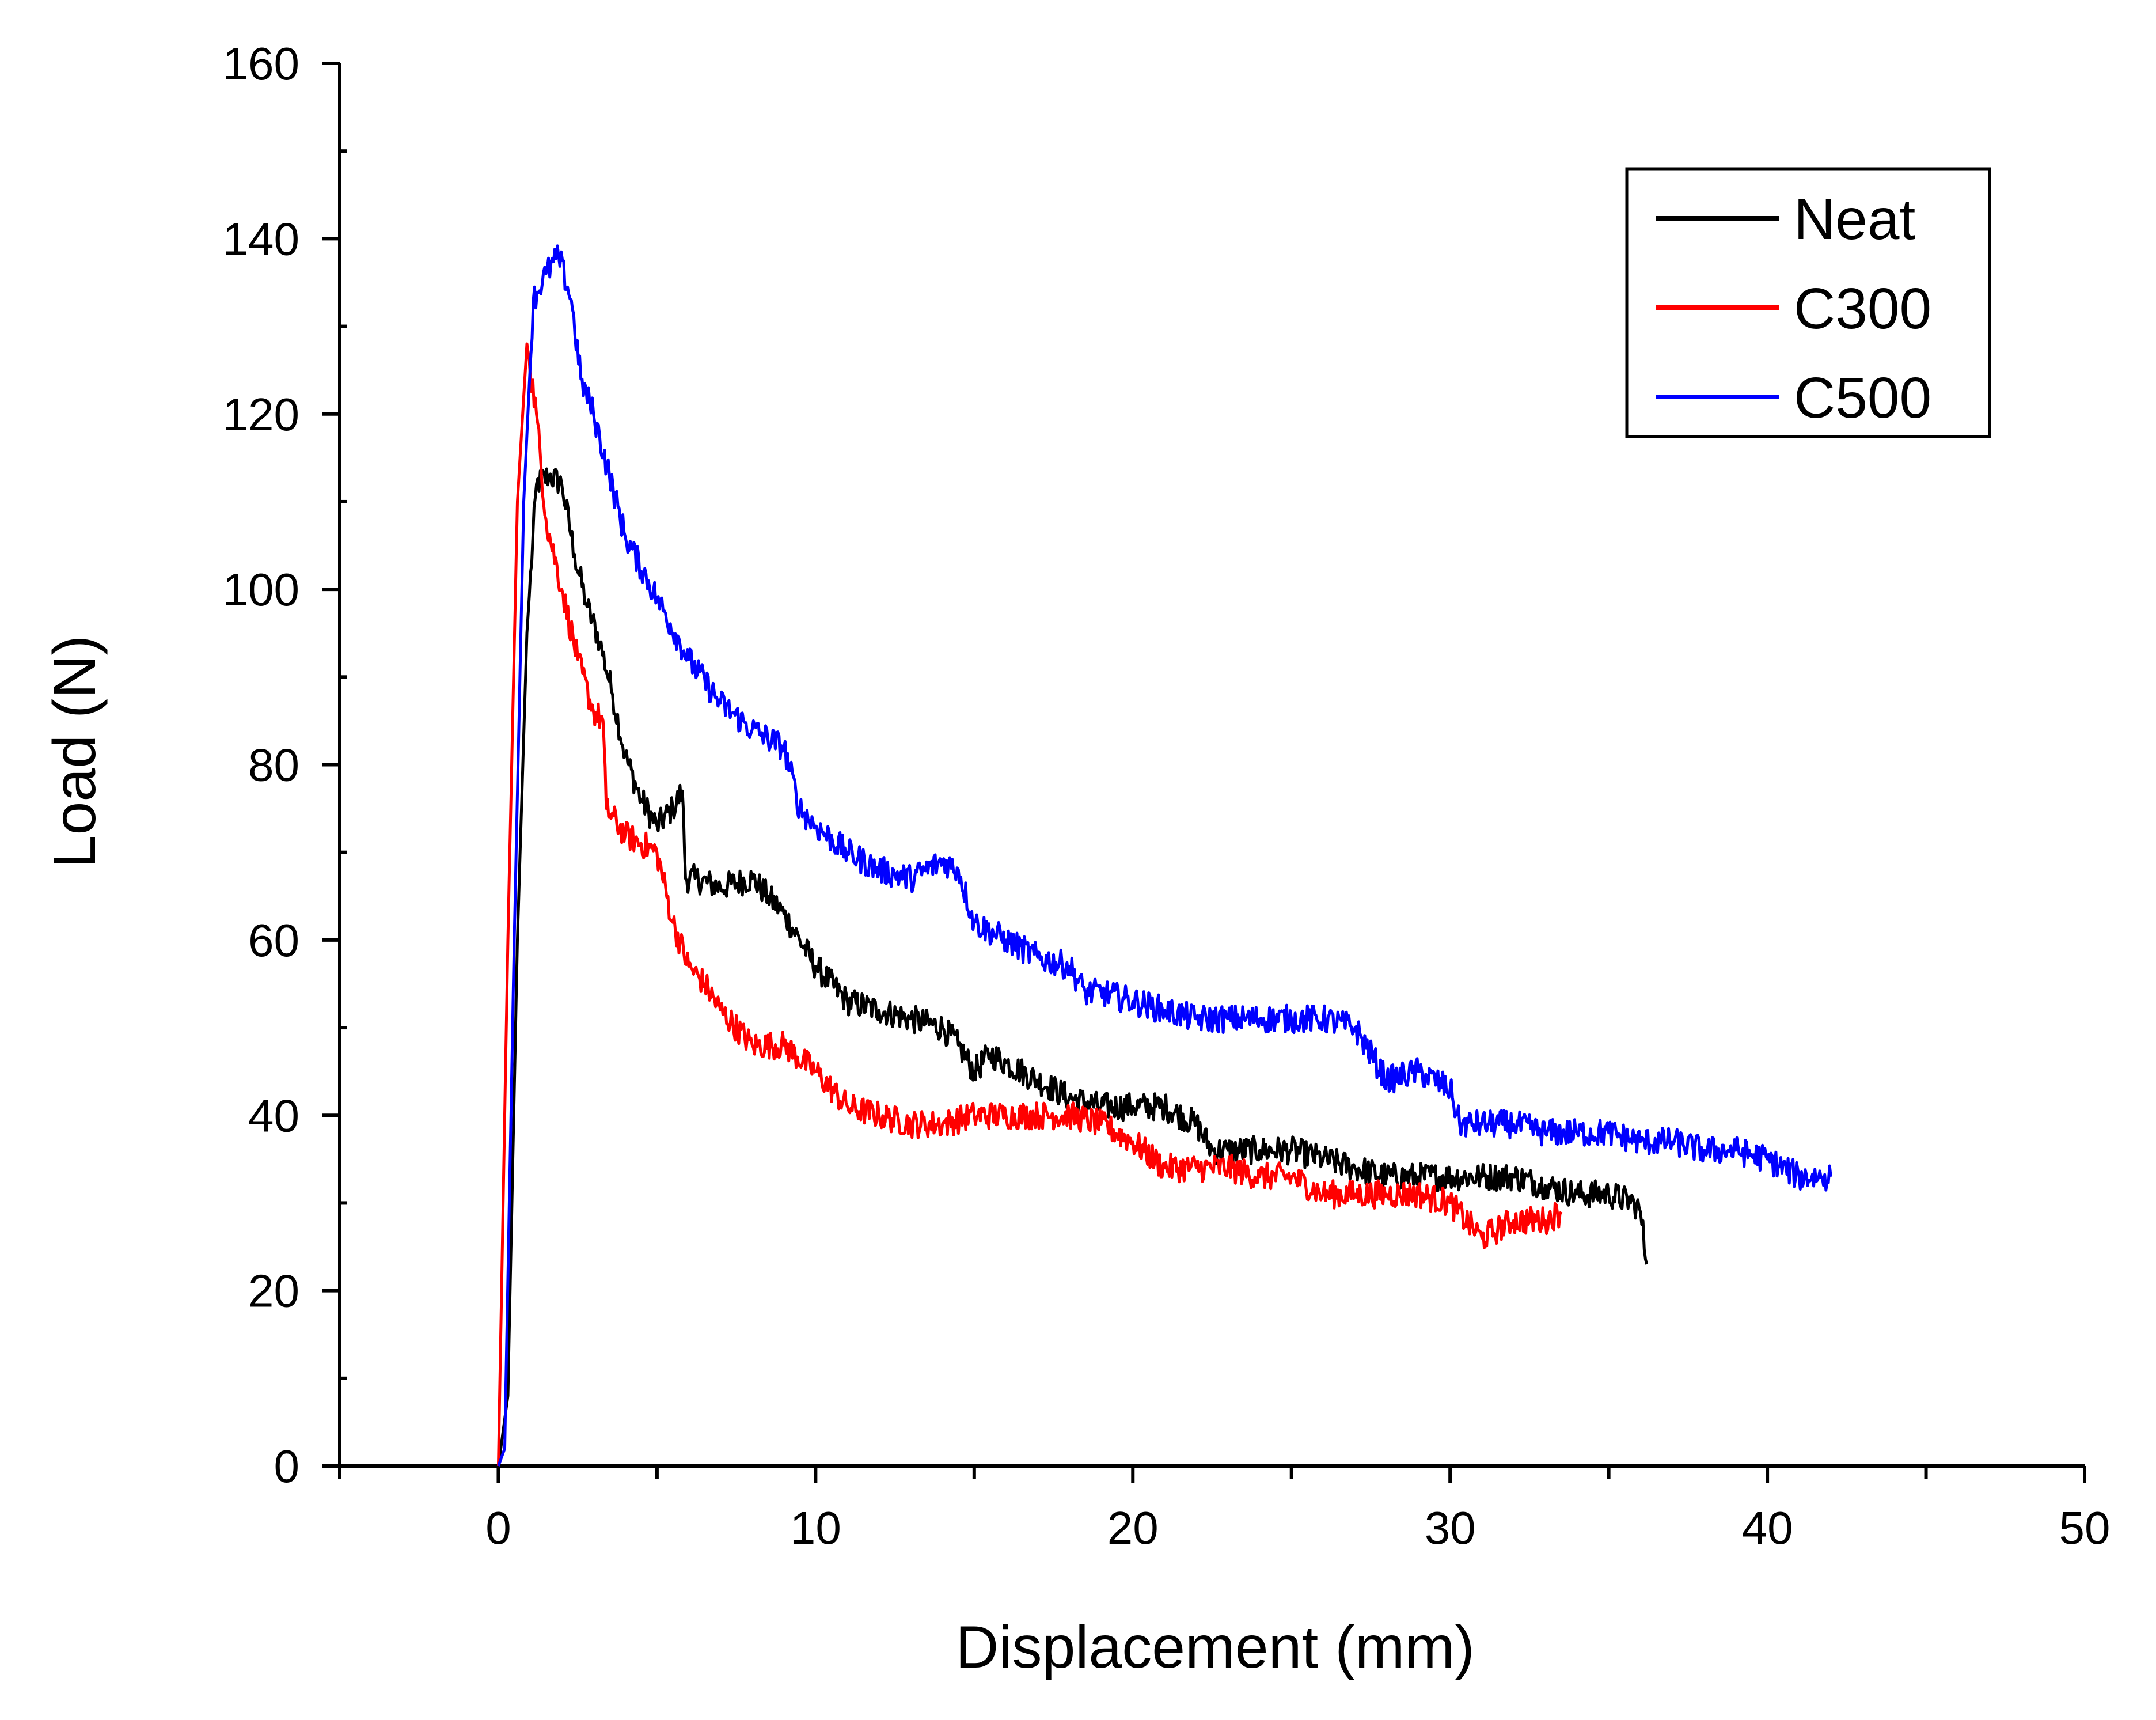 The height and width of the screenshot is (1720, 2156). Describe the element at coordinates (273, 1115) in the screenshot. I see `y-tick-label: 40` at that location.